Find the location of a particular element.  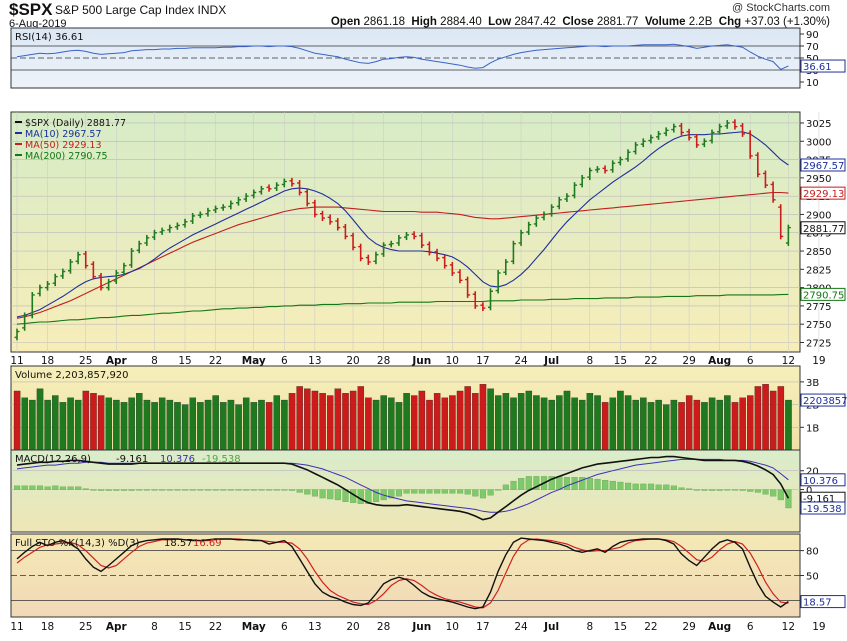

rsi-y-tick-label: 90 is located at coordinates (812, 35).